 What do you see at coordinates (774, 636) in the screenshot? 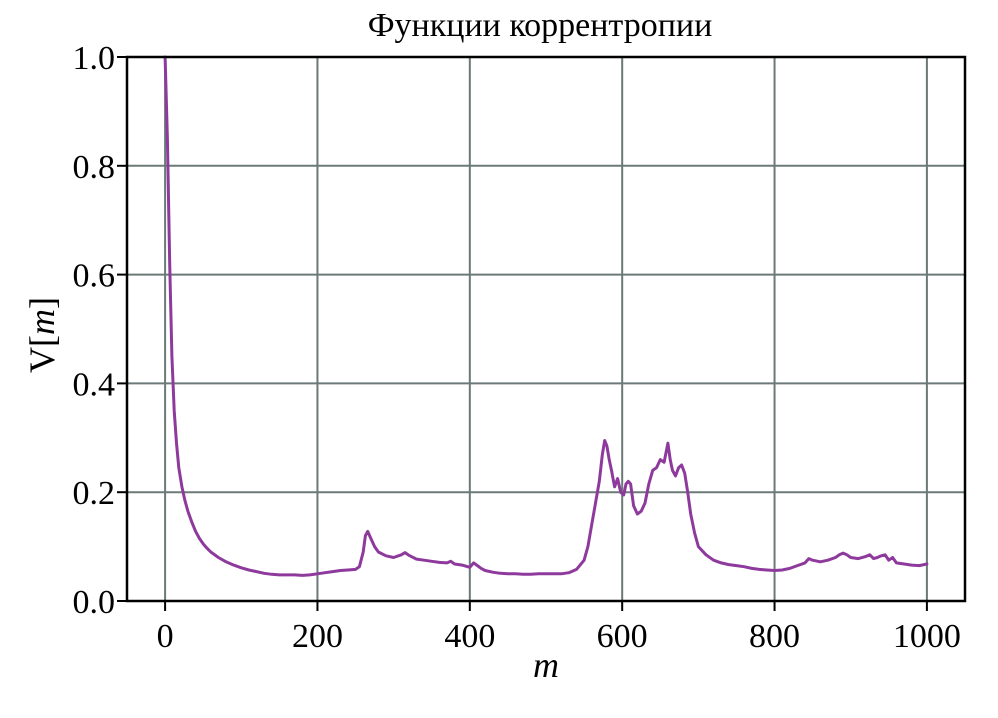
I see `x-tick-label: 800` at bounding box center [774, 636].